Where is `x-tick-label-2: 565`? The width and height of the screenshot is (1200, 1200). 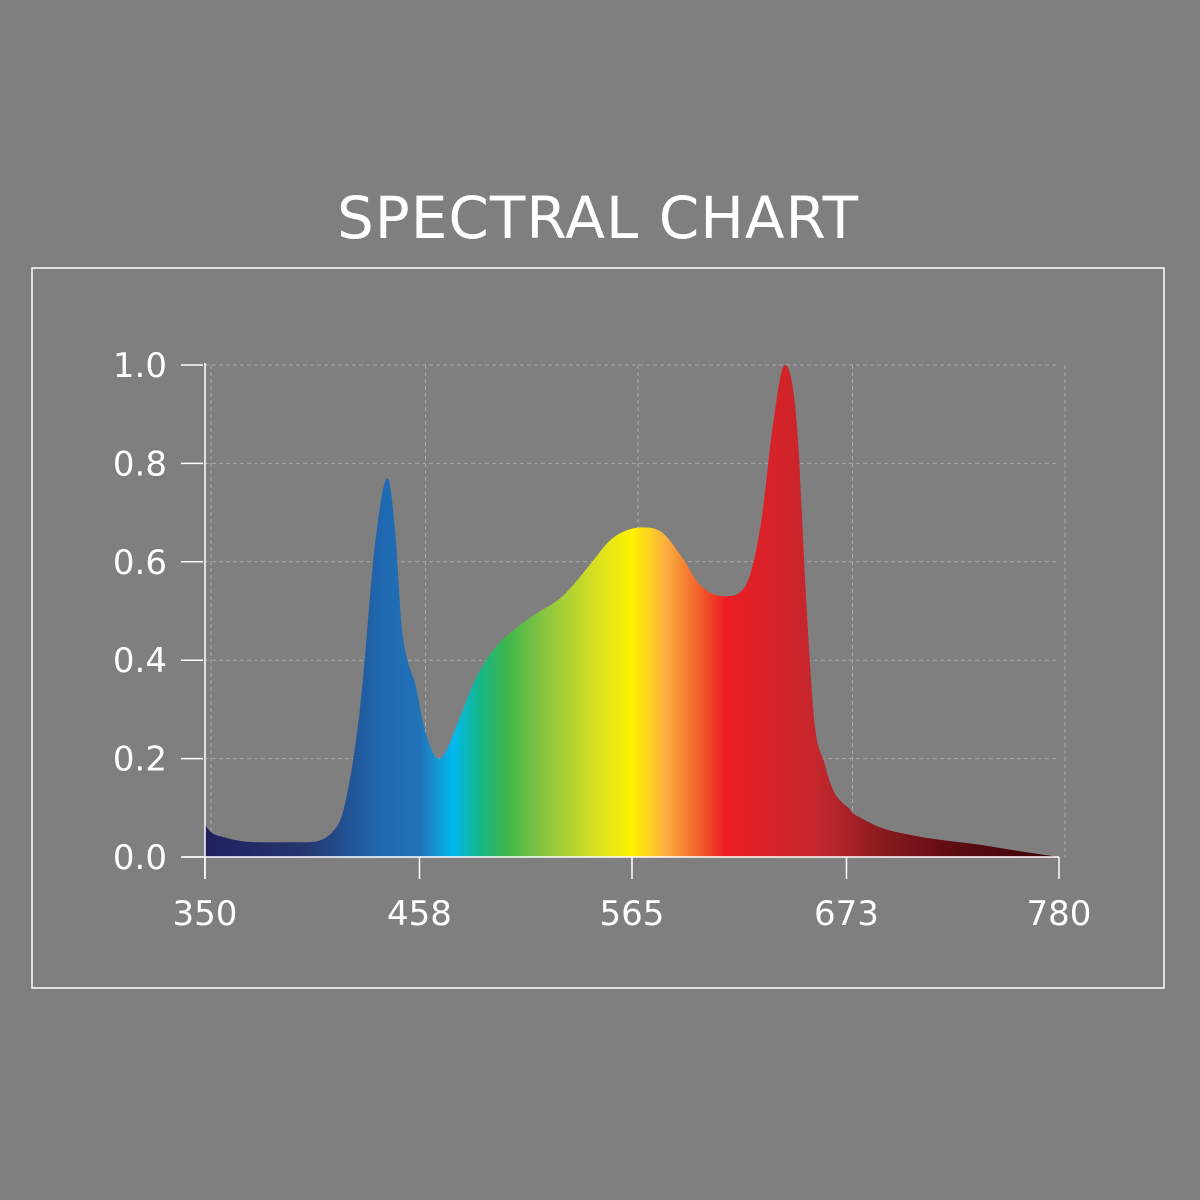
x-tick-label-2: 565 is located at coordinates (632, 914).